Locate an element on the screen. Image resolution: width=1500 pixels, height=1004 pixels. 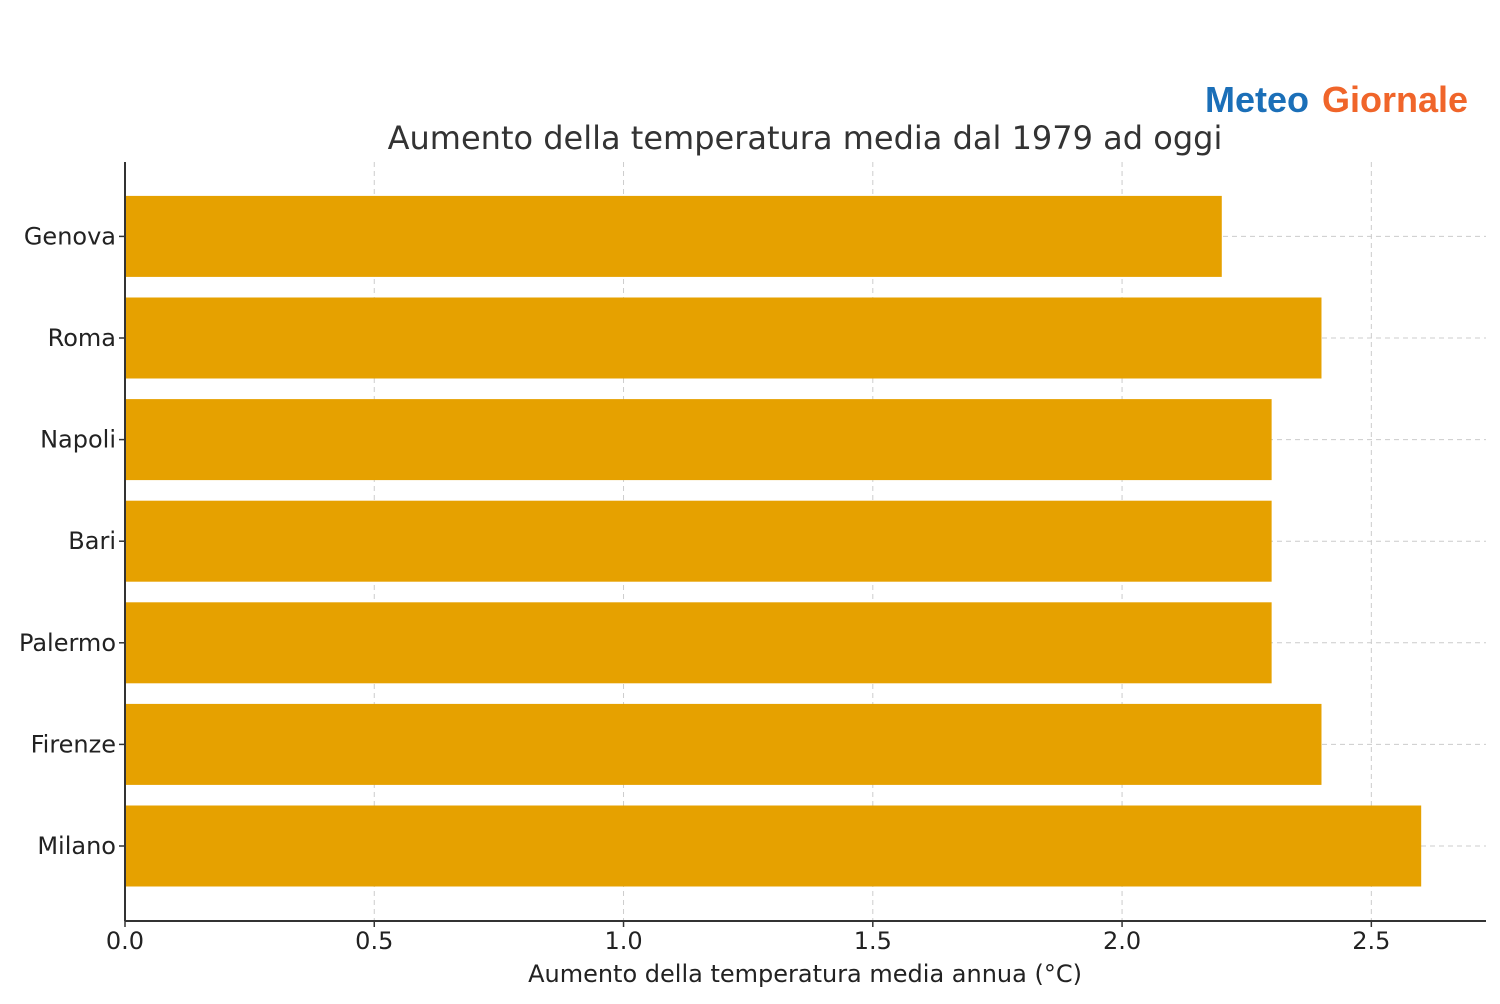
bar-palermo is located at coordinates (698, 643).